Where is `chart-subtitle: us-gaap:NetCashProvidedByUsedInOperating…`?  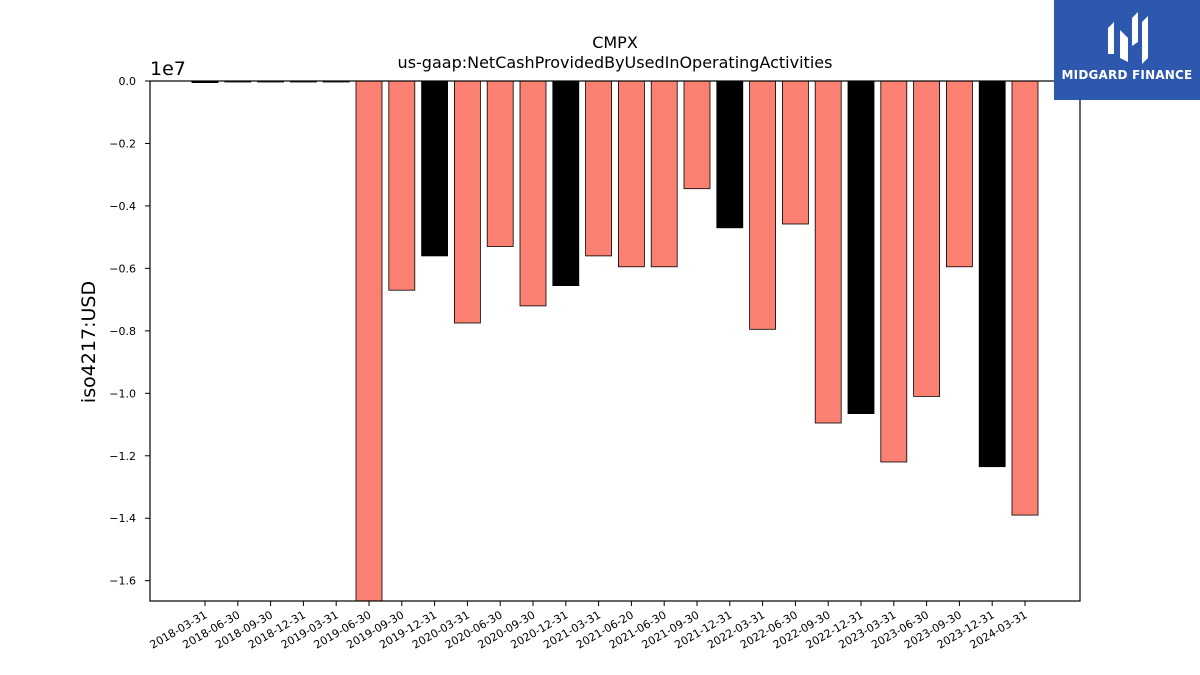 chart-subtitle: us-gaap:NetCashProvidedByUsedInOperating… is located at coordinates (615, 62).